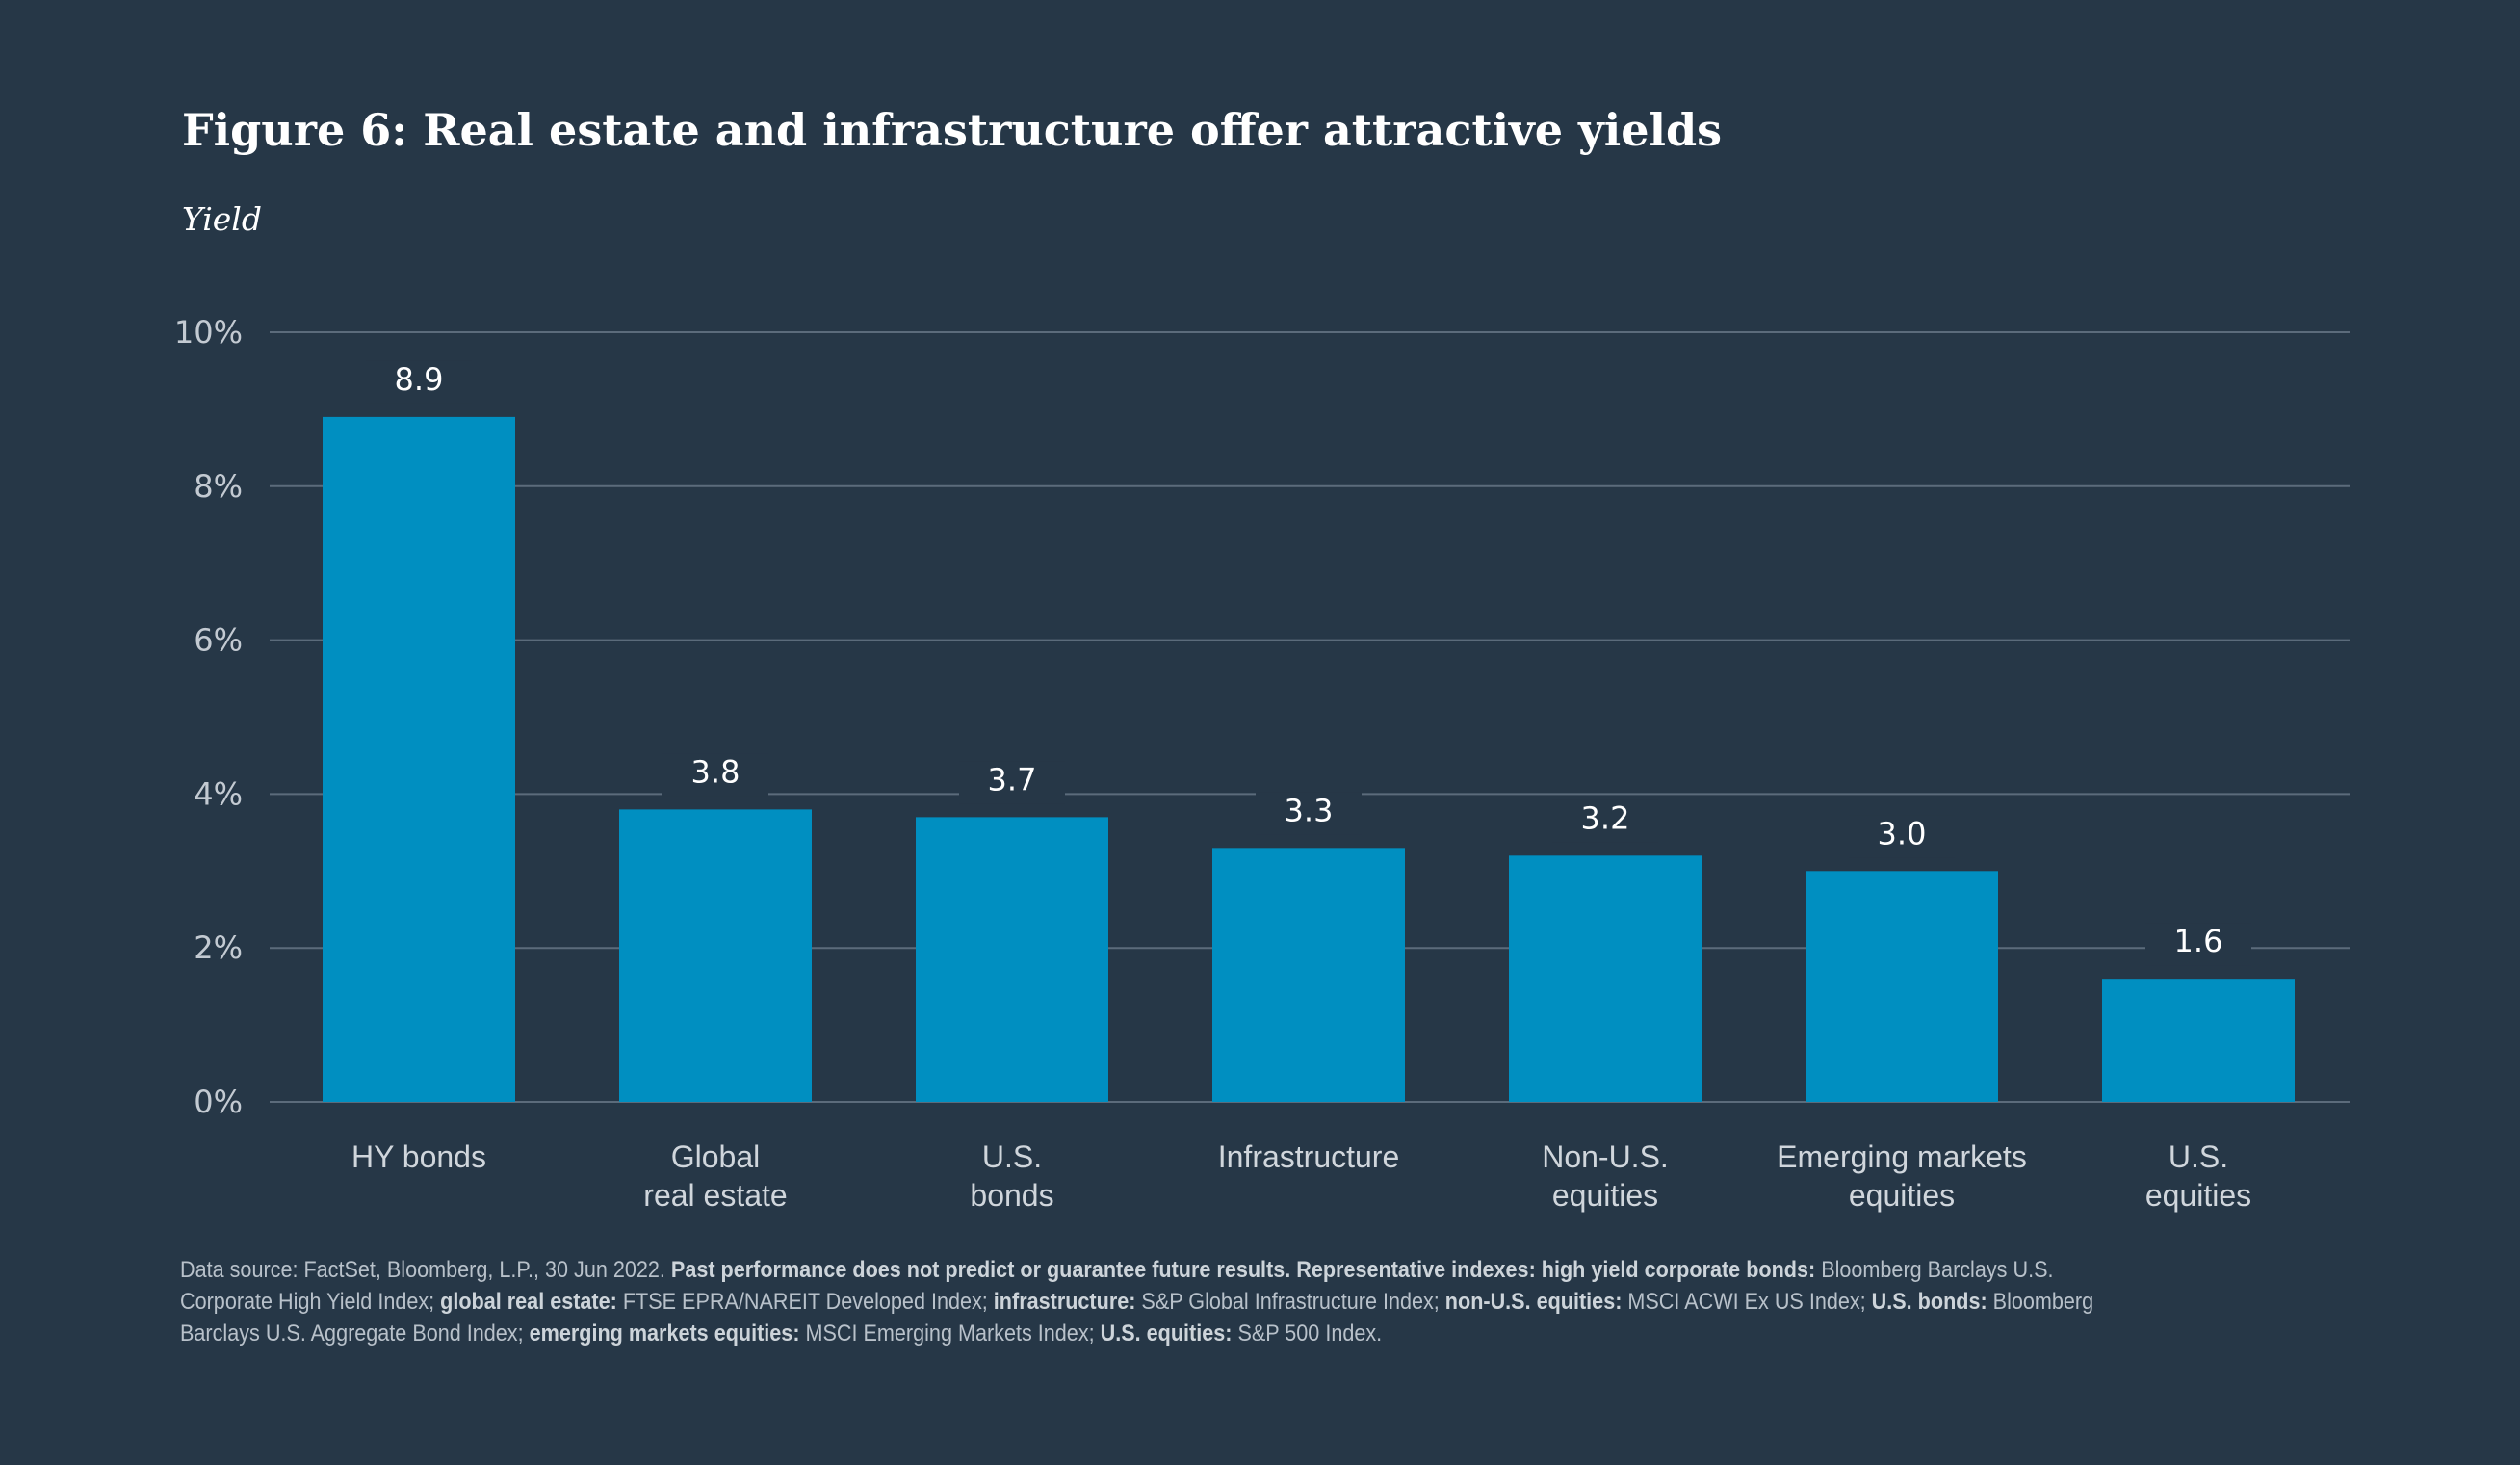  Describe the element at coordinates (1902, 1176) in the screenshot. I see `x-tick-label: Emerging markets equities` at that location.